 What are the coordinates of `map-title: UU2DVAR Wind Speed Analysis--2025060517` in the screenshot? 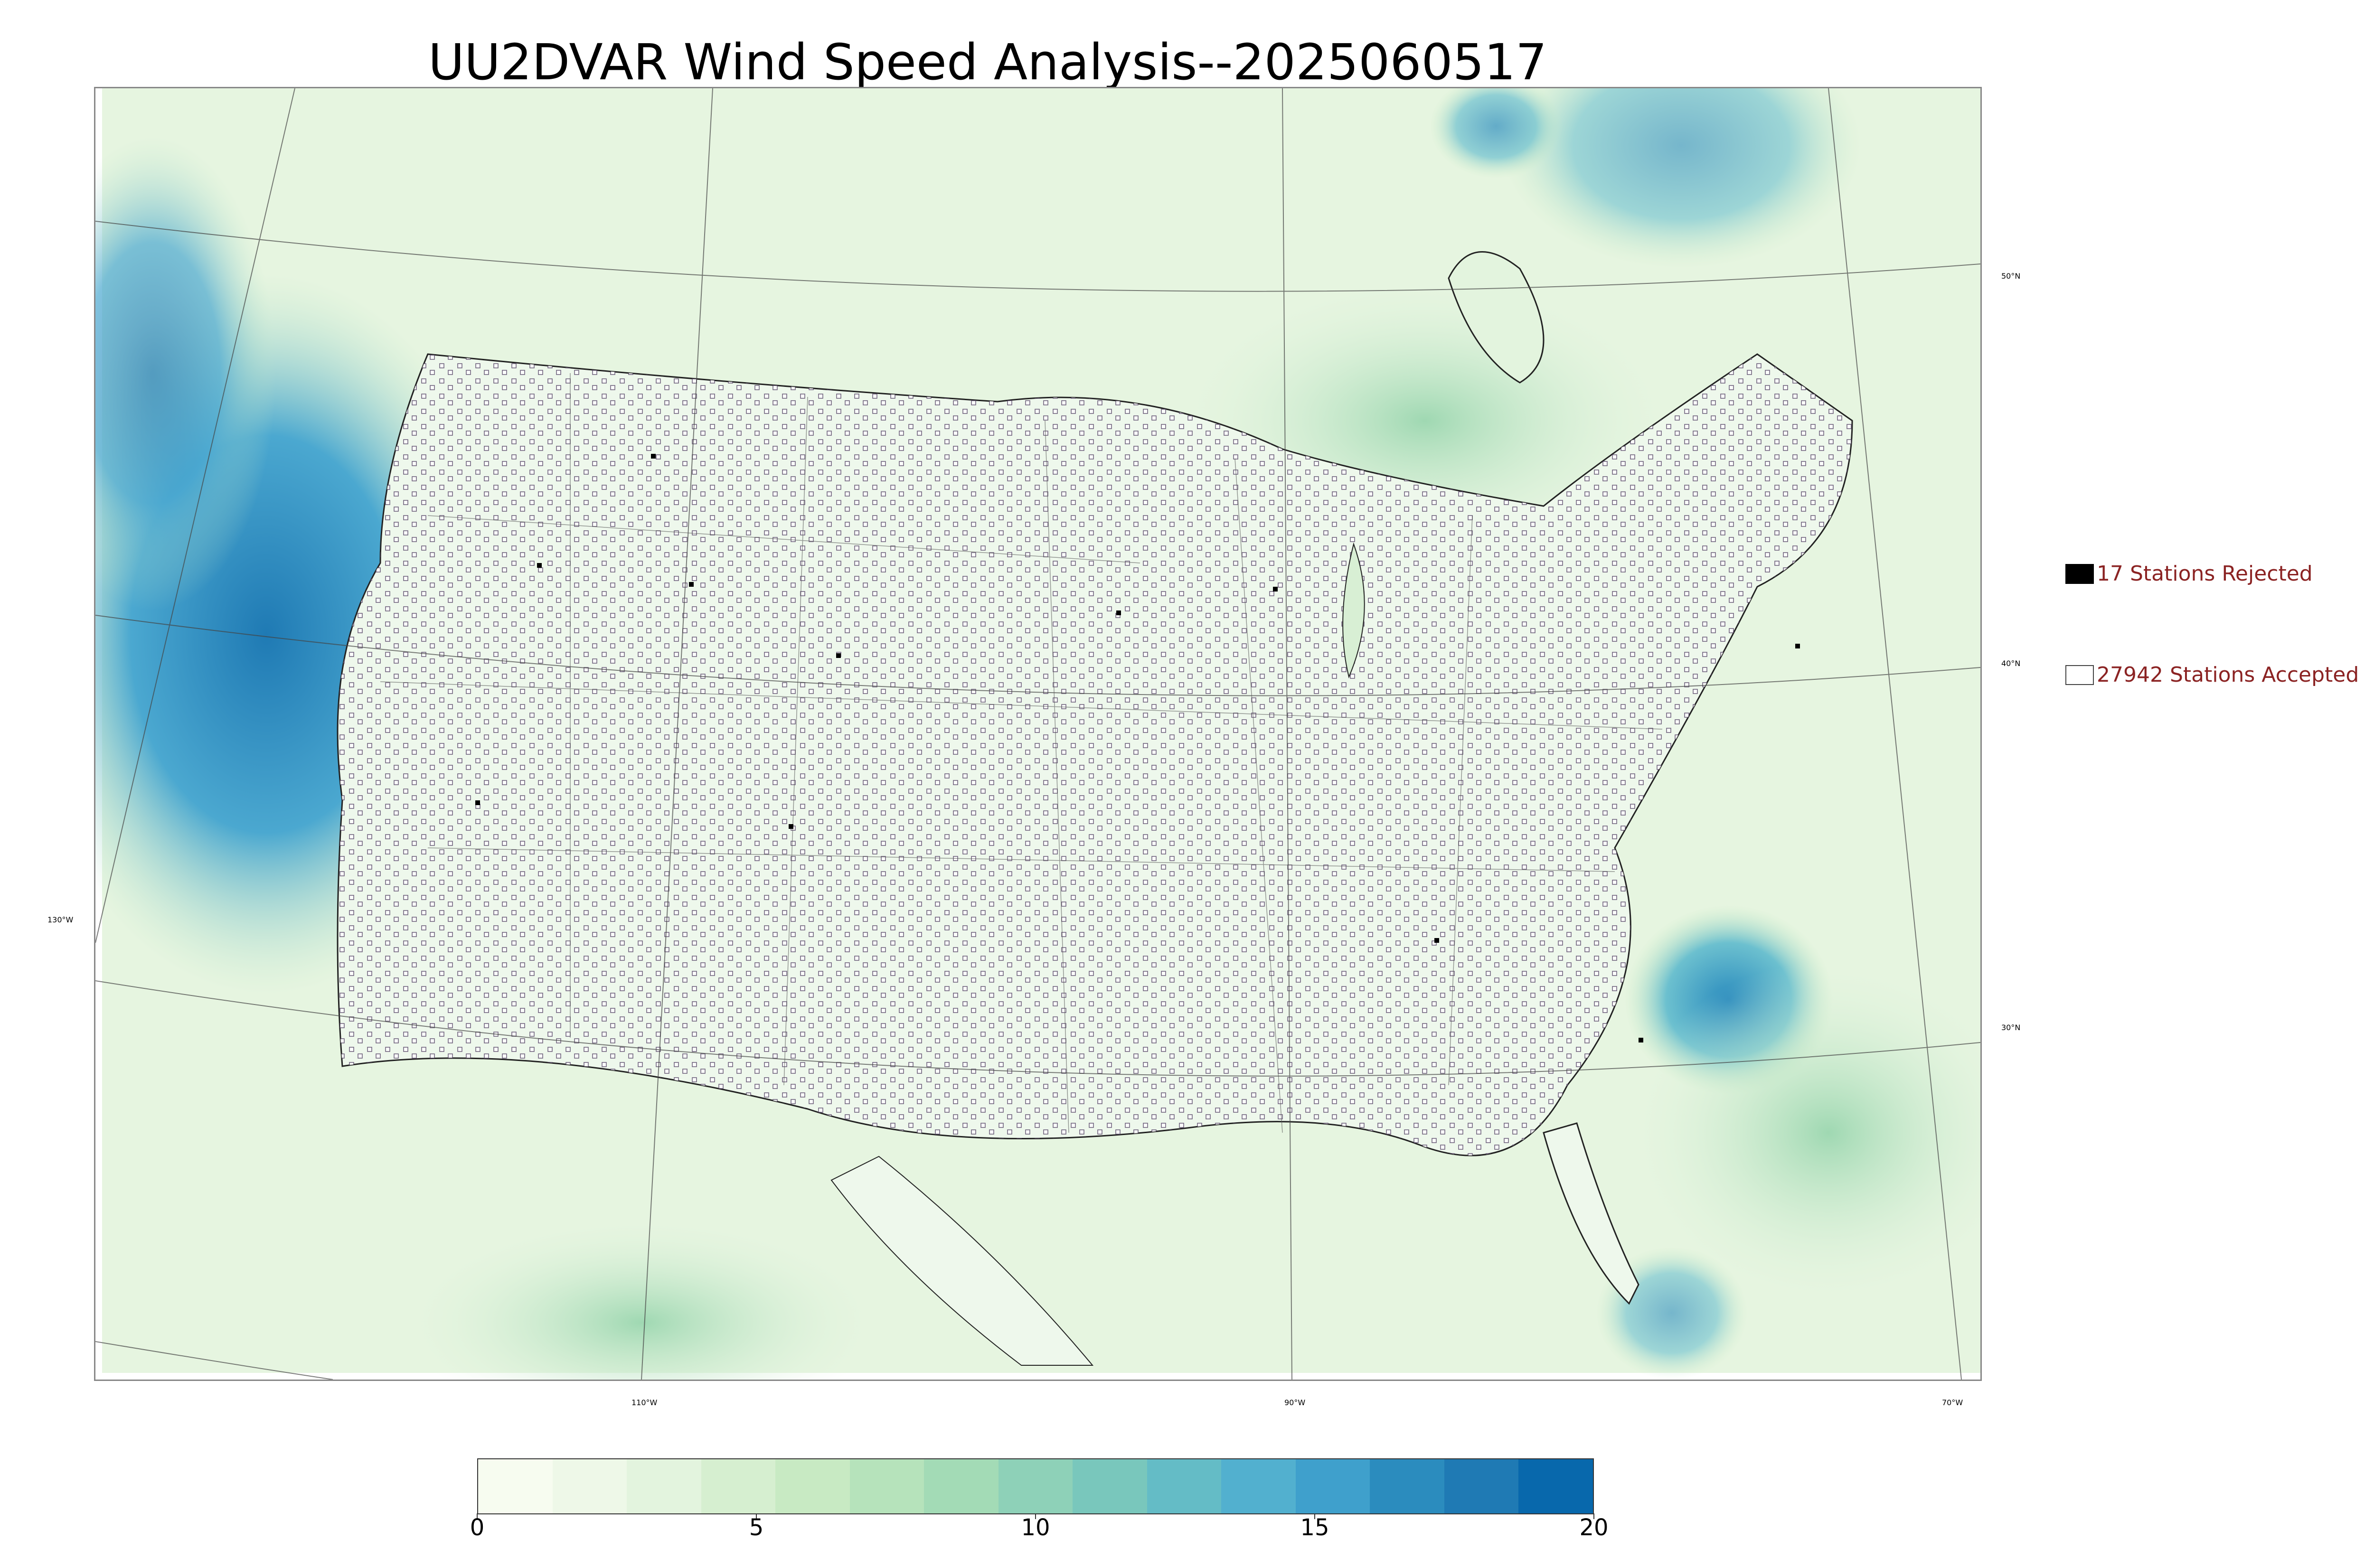 It's located at (987, 62).